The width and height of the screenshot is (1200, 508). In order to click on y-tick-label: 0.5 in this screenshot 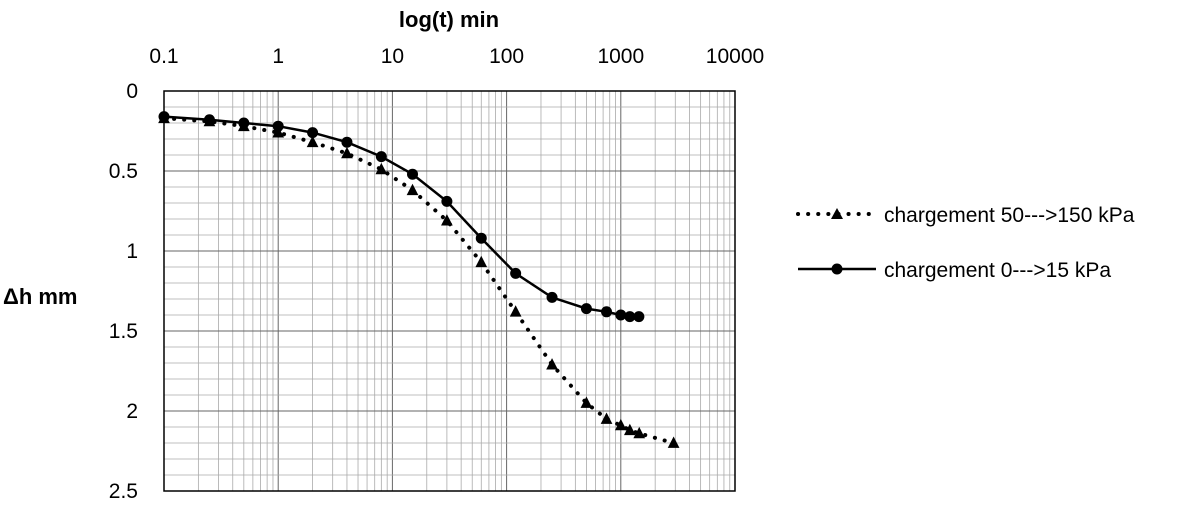, I will do `click(123, 171)`.